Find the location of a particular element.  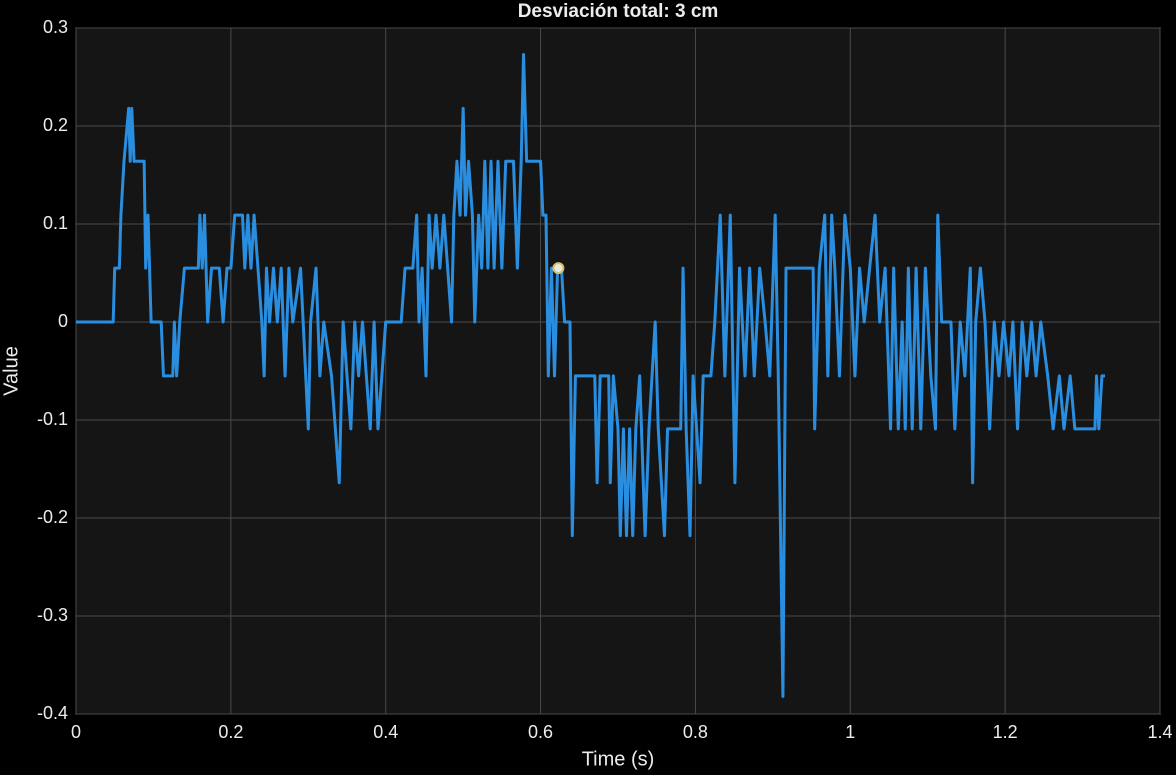

y-tick-label: 0.2 is located at coordinates (55, 125).